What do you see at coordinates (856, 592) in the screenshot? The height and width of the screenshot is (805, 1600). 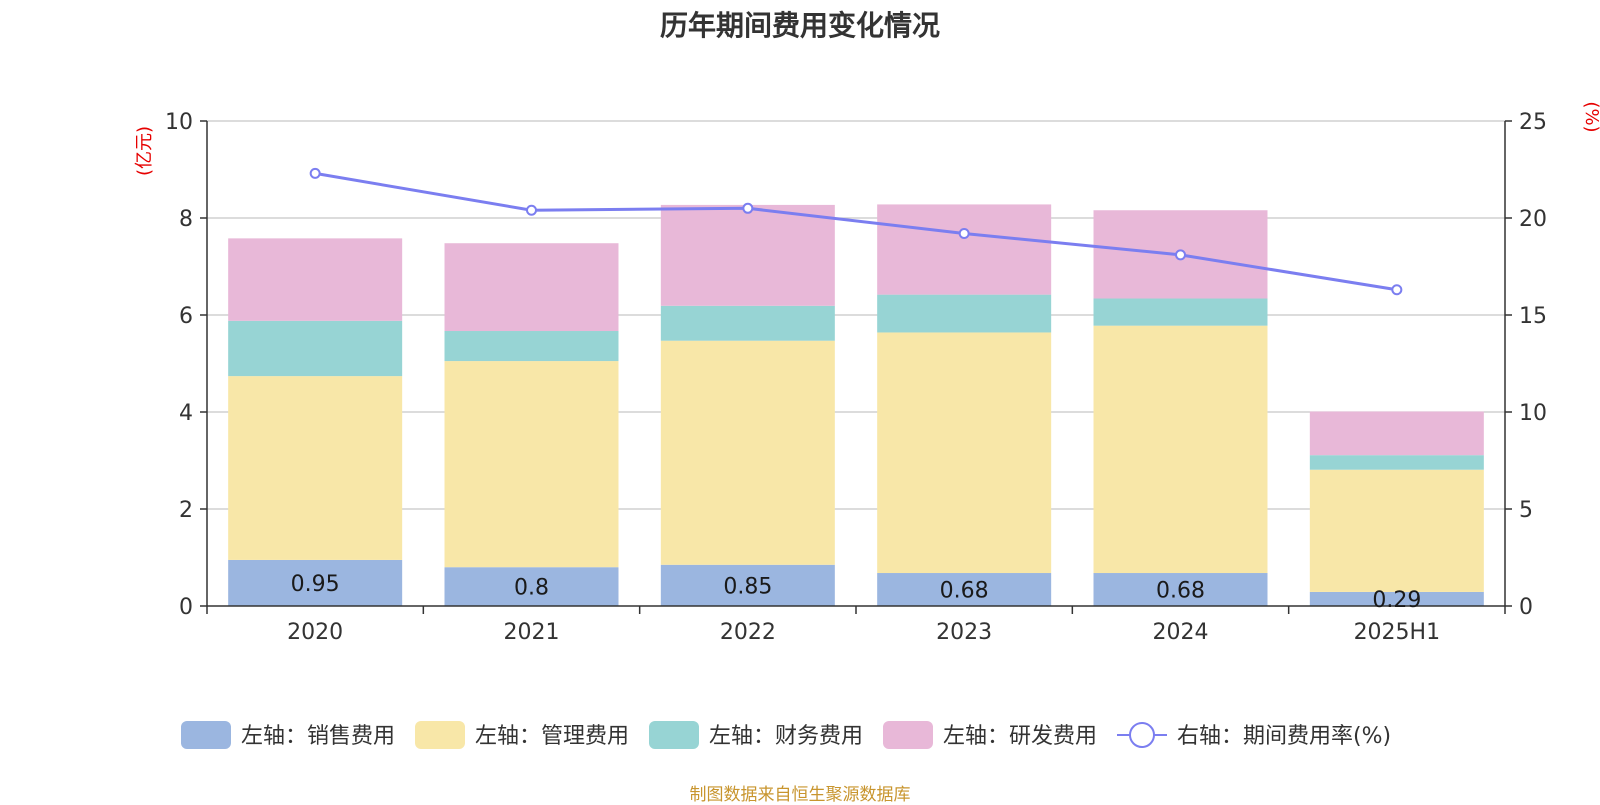 I see `data-labels: 0.95 0.8 0.85 0.68 0.68 0.29` at bounding box center [856, 592].